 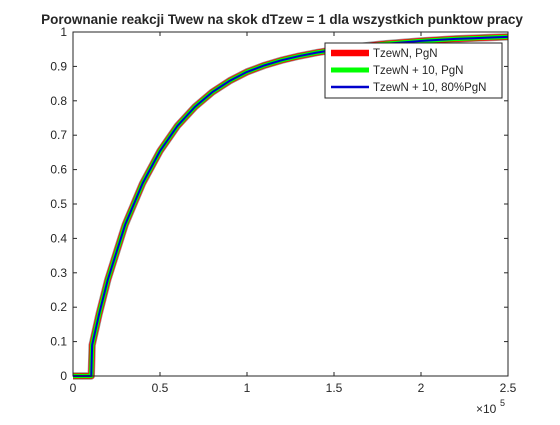 I want to click on x-axis-exponent: ×10 5, so click(x=490, y=407).